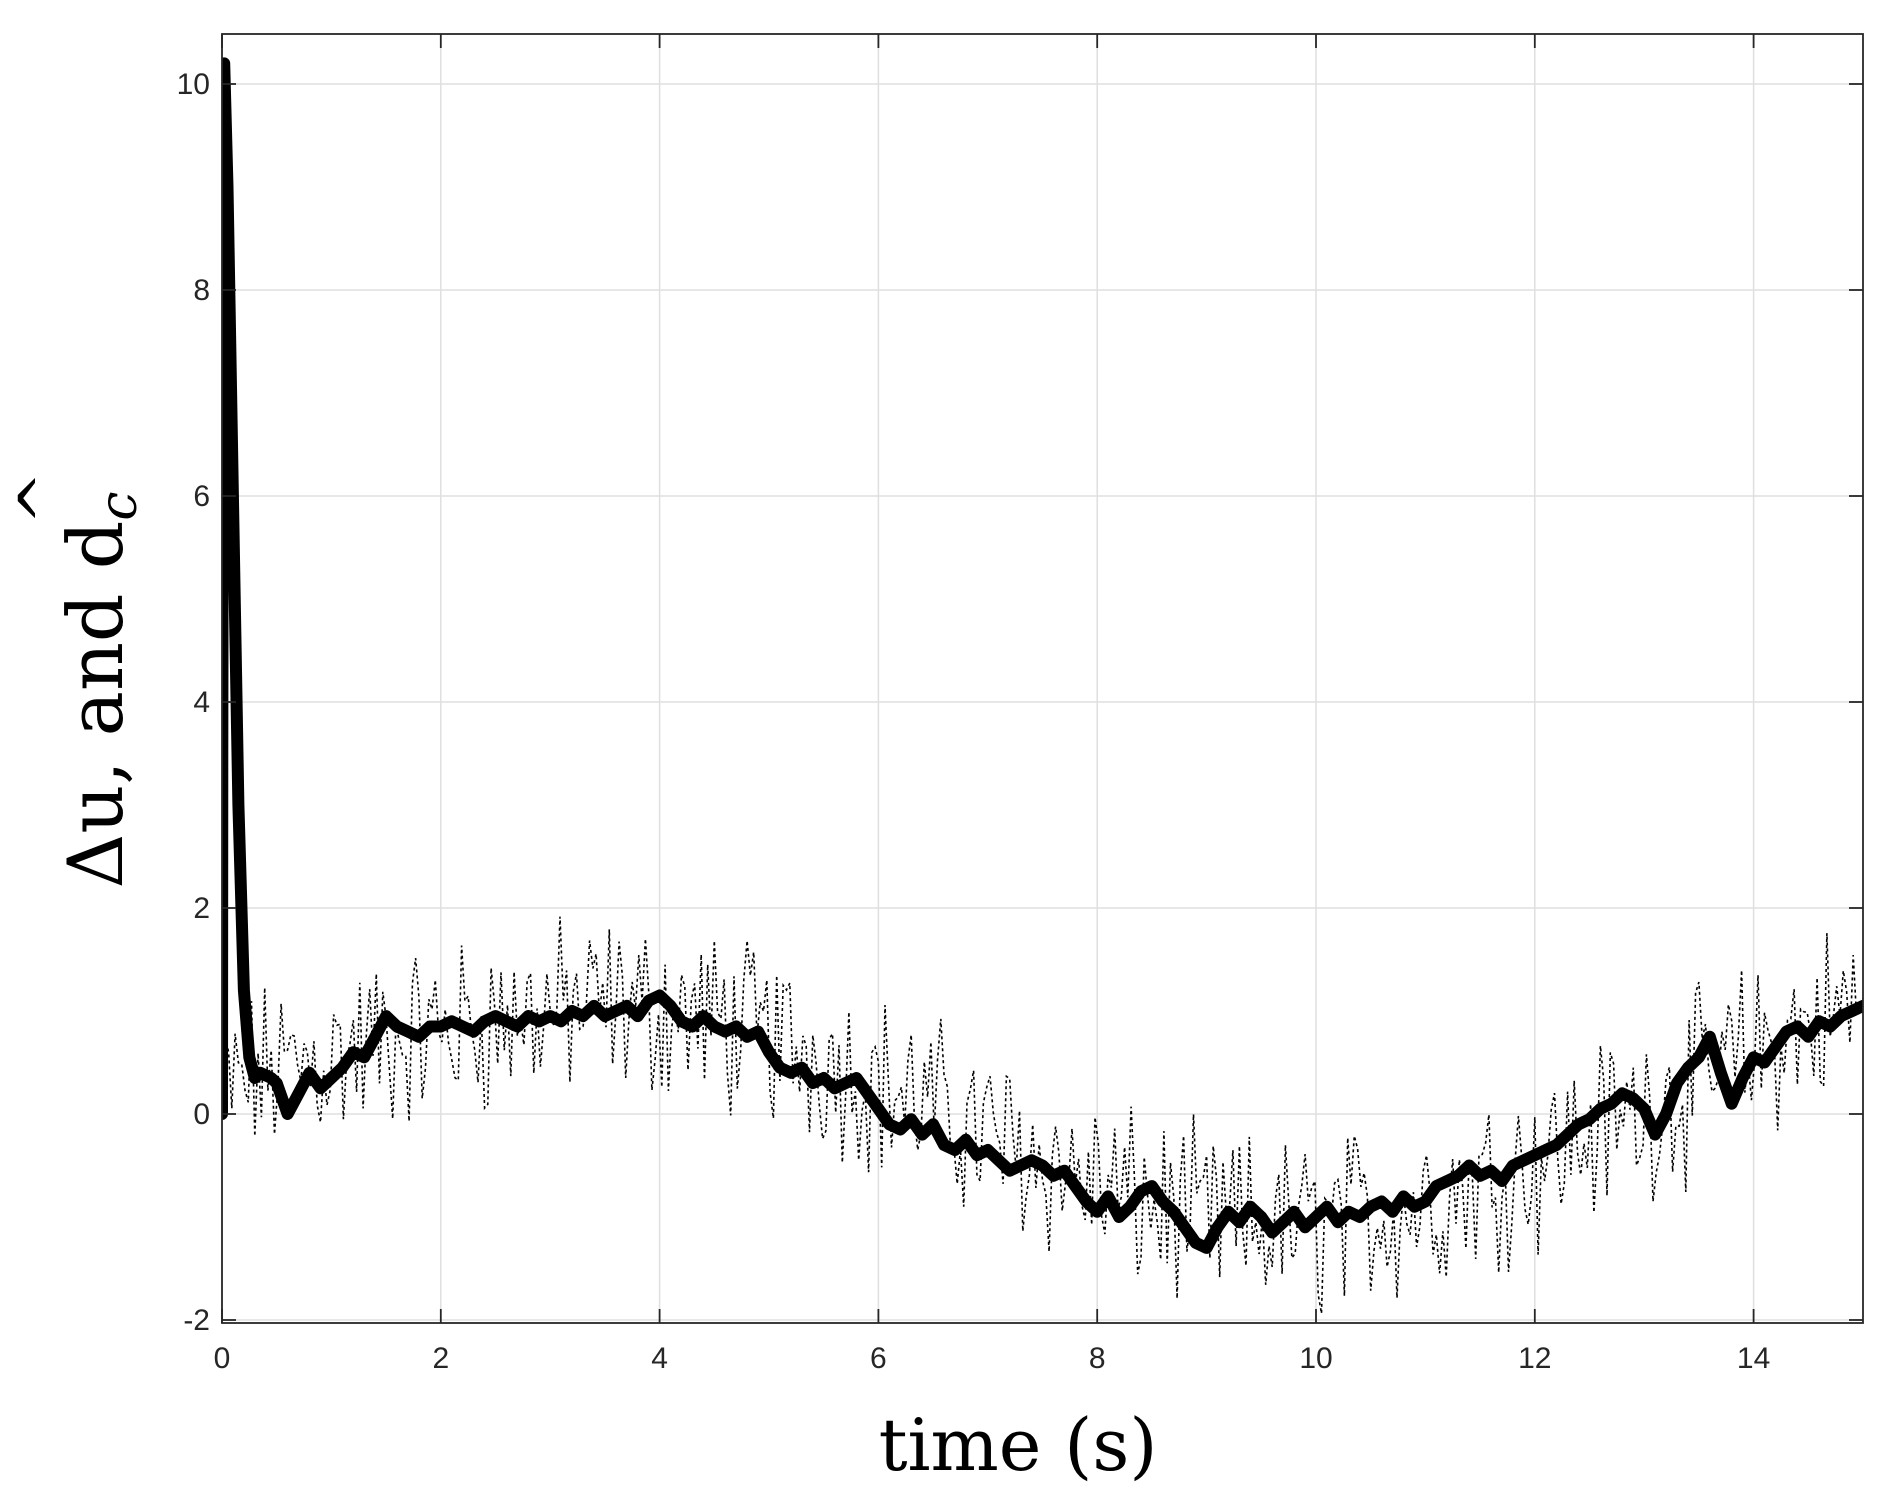 The width and height of the screenshot is (1891, 1510). I want to click on x-tick-label: 8, so click(1097, 1358).